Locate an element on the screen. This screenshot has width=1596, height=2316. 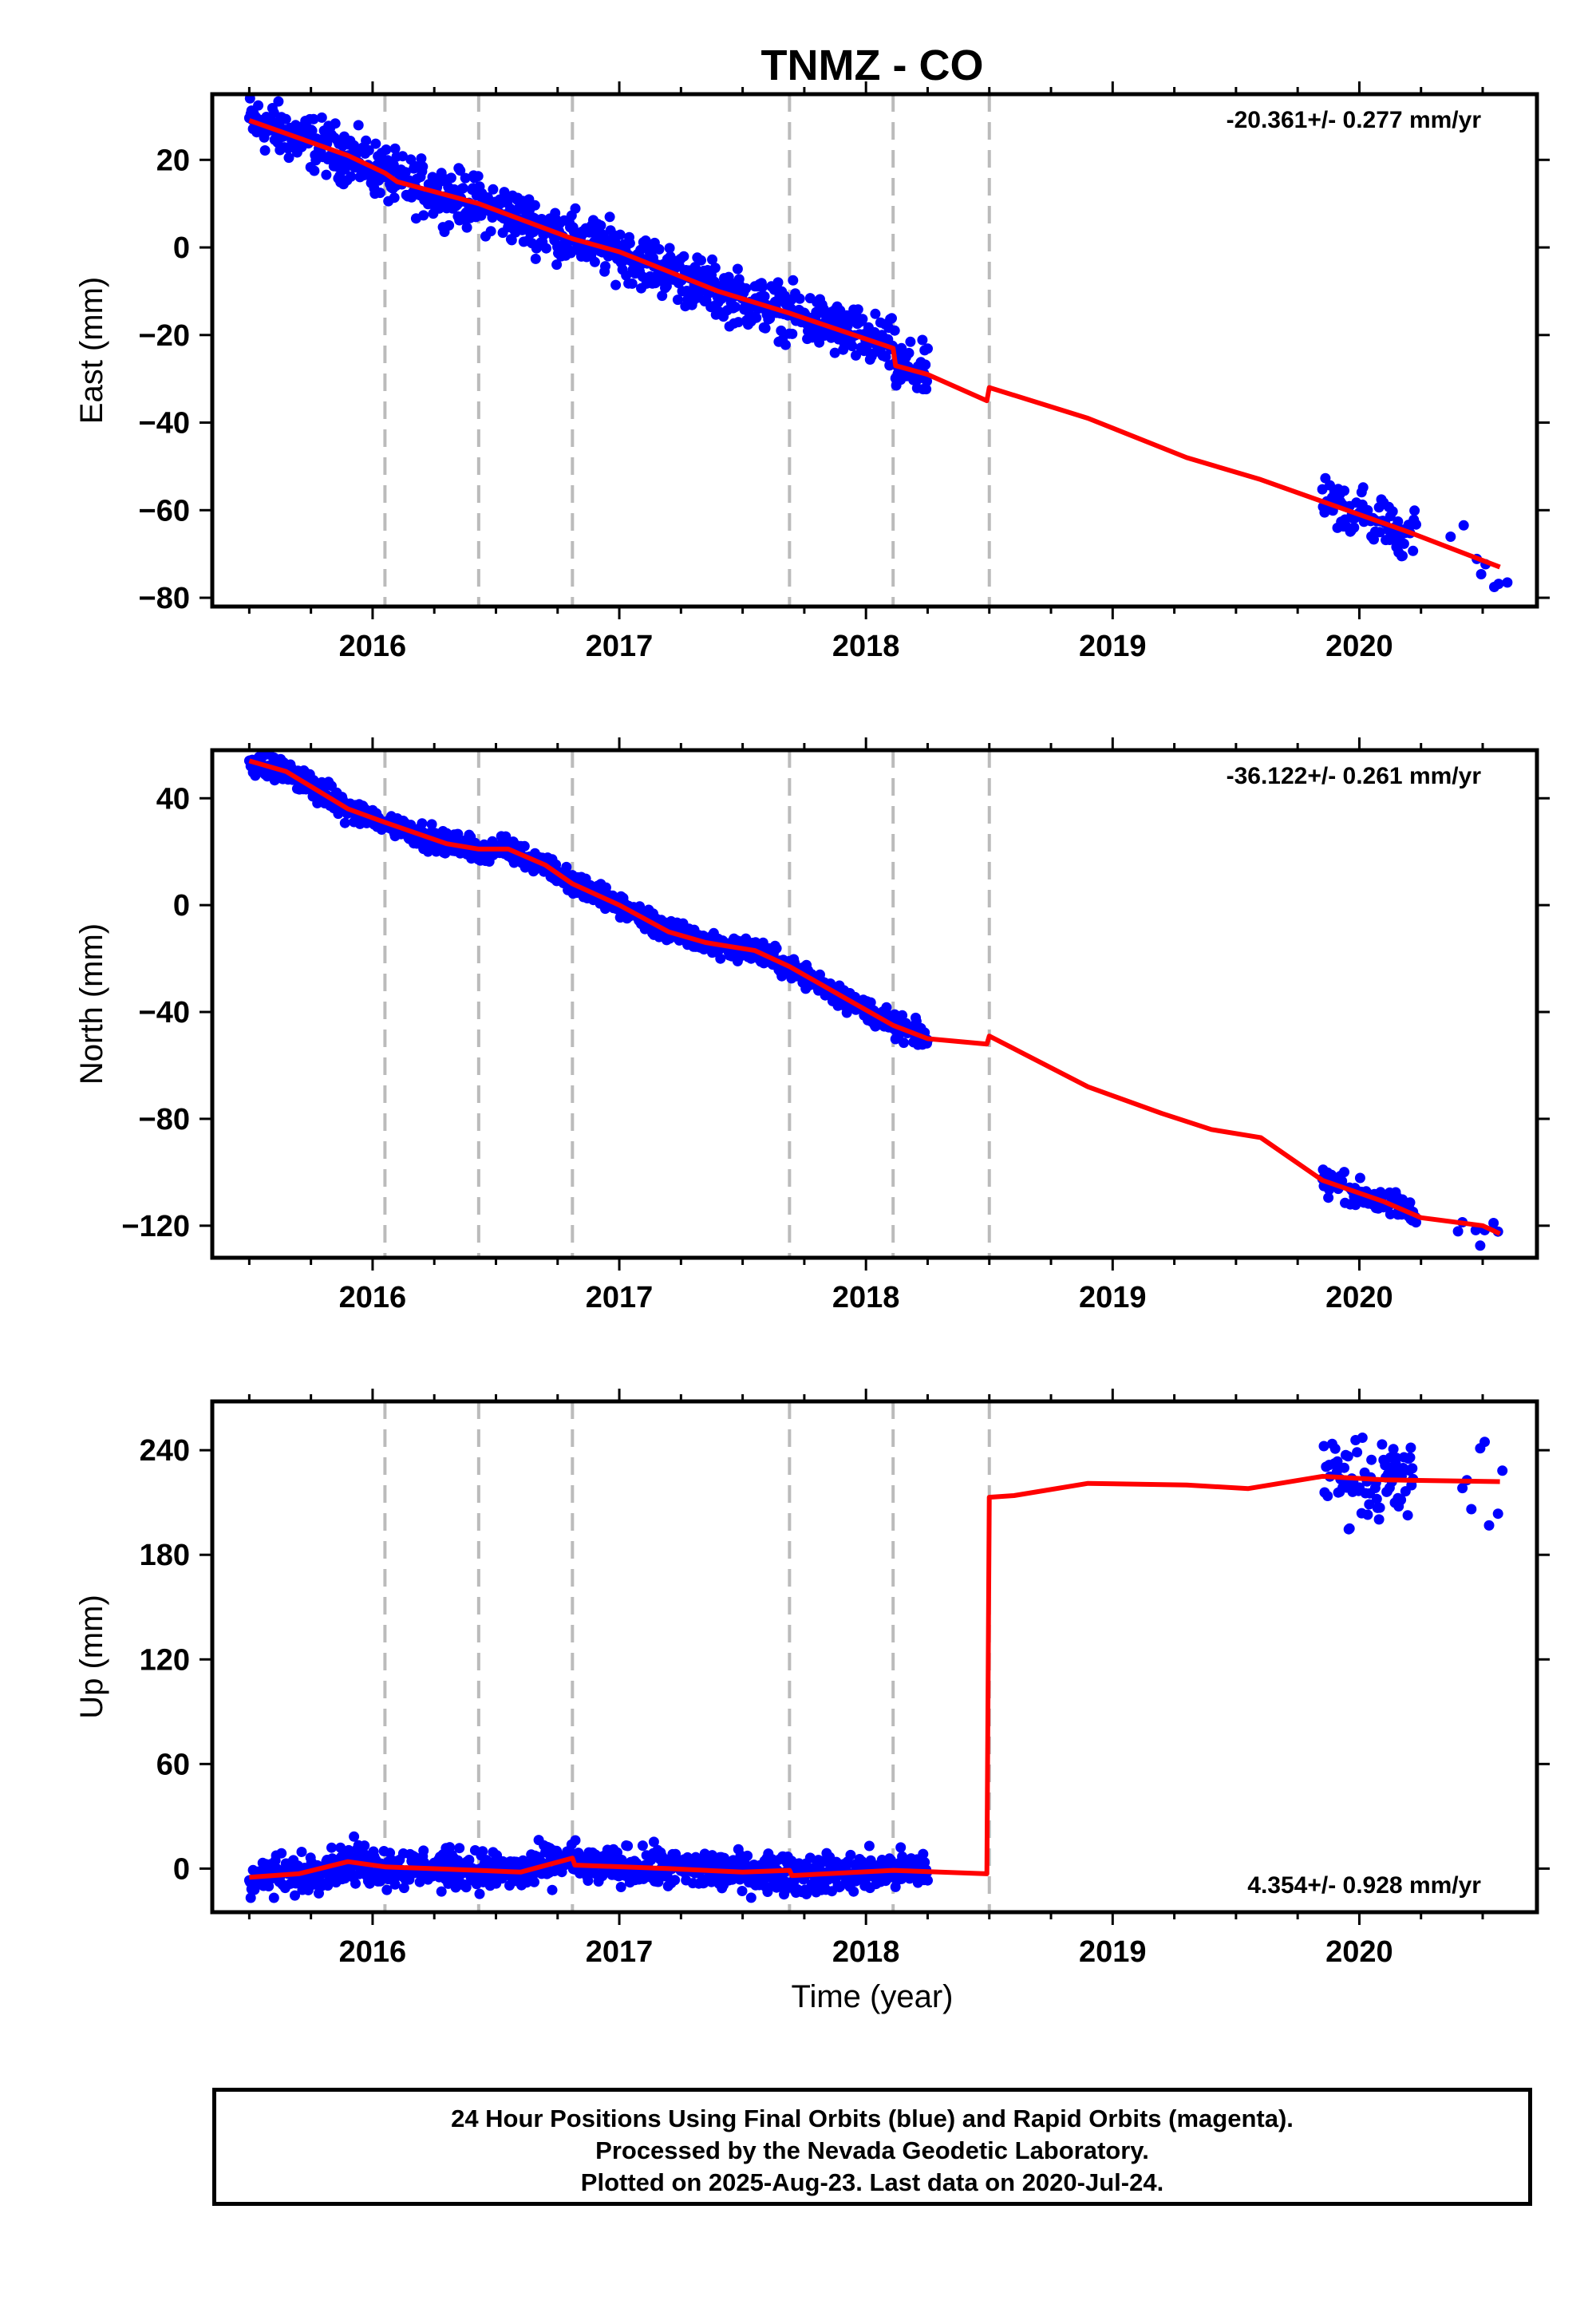
y-axis-label: East (mm) is located at coordinates (91, 350).